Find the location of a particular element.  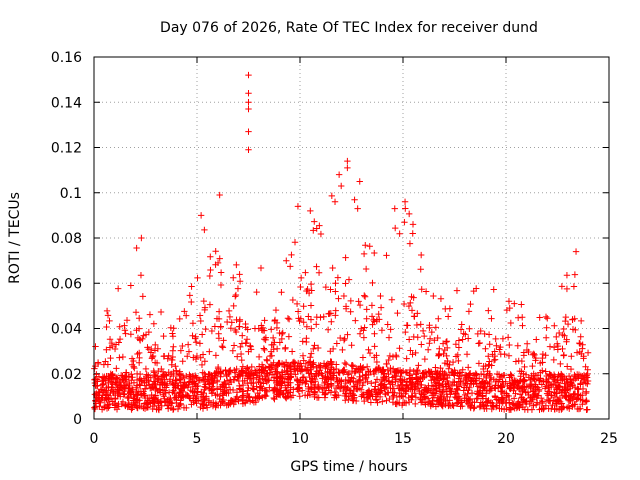

x-tick-label: 15 is located at coordinates (403, 439).